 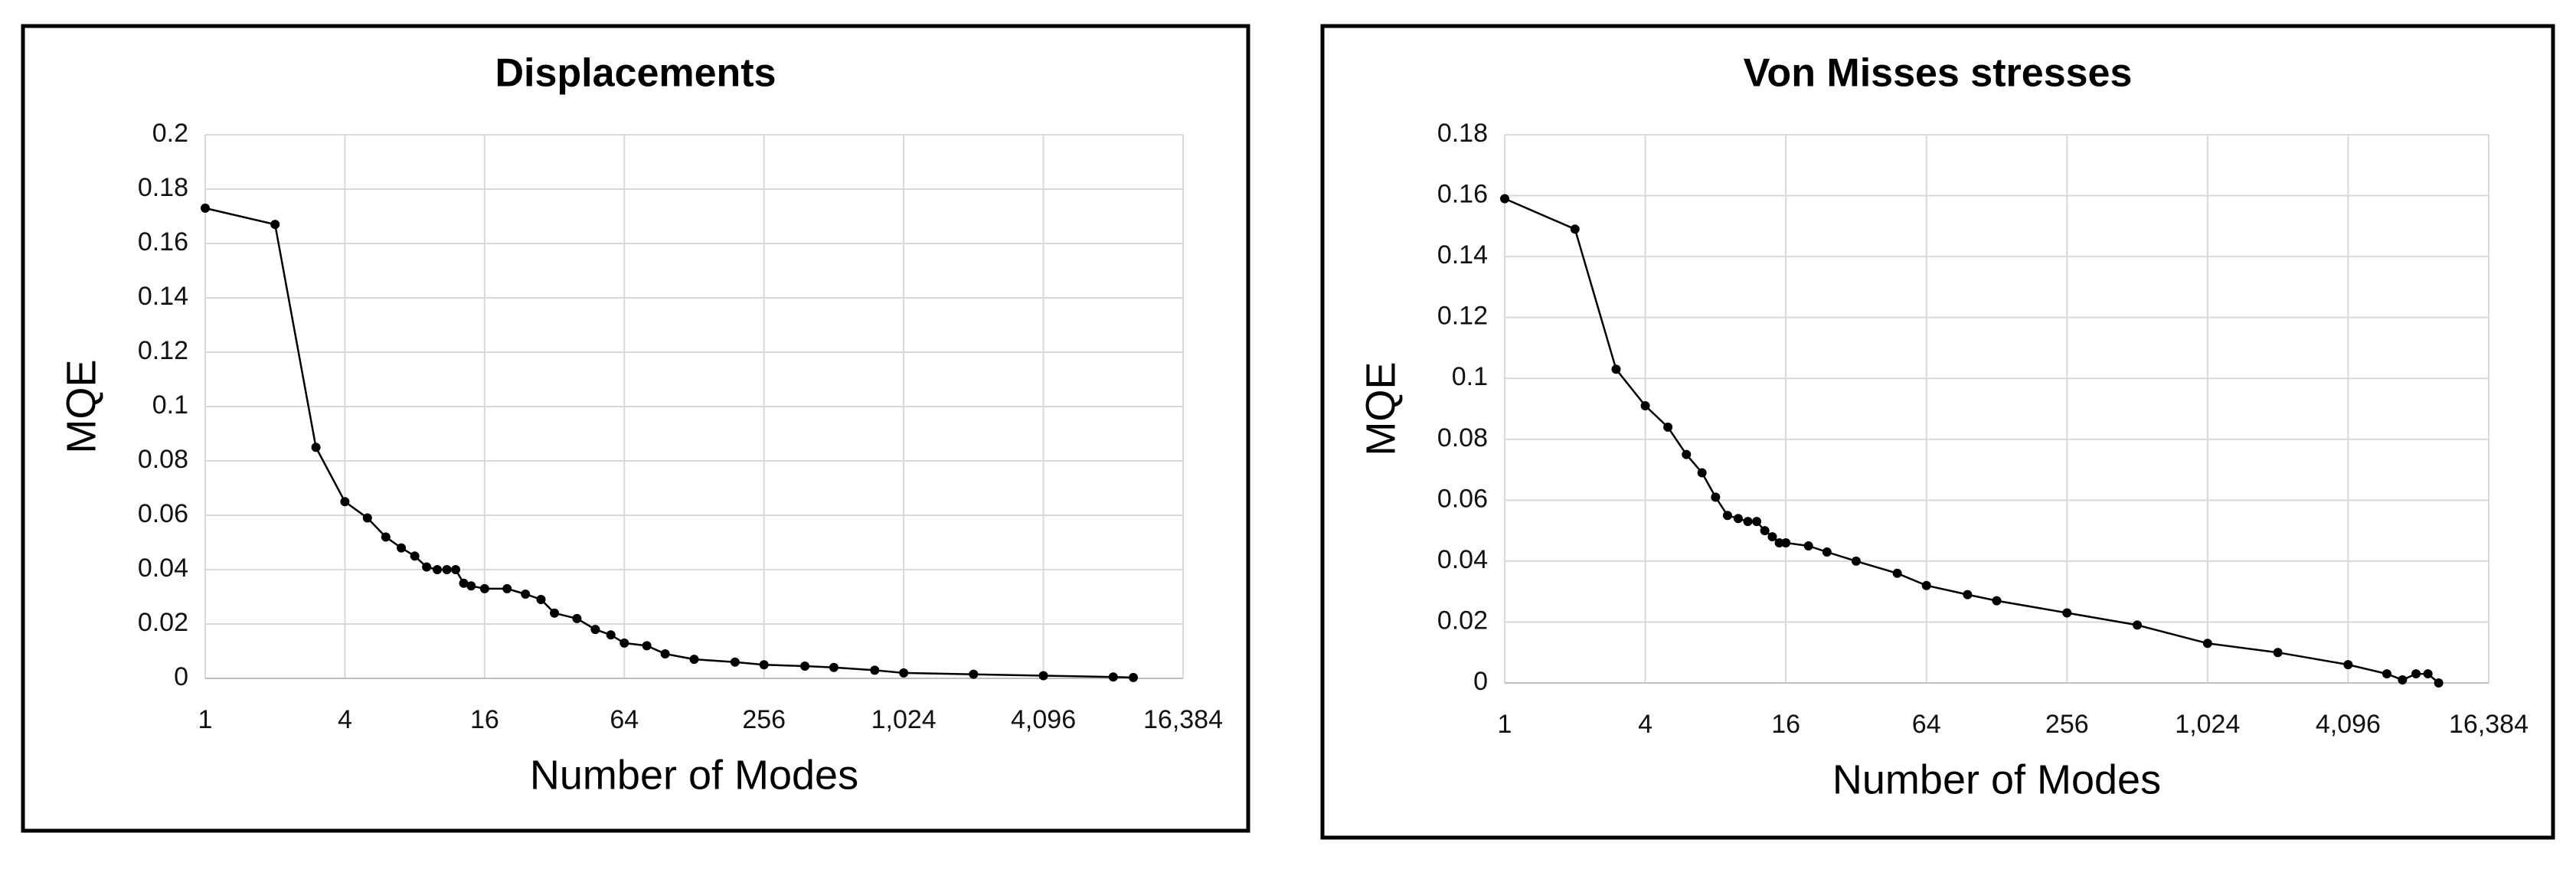 What do you see at coordinates (170, 133) in the screenshot?
I see `y-tick-label: 0.2` at bounding box center [170, 133].